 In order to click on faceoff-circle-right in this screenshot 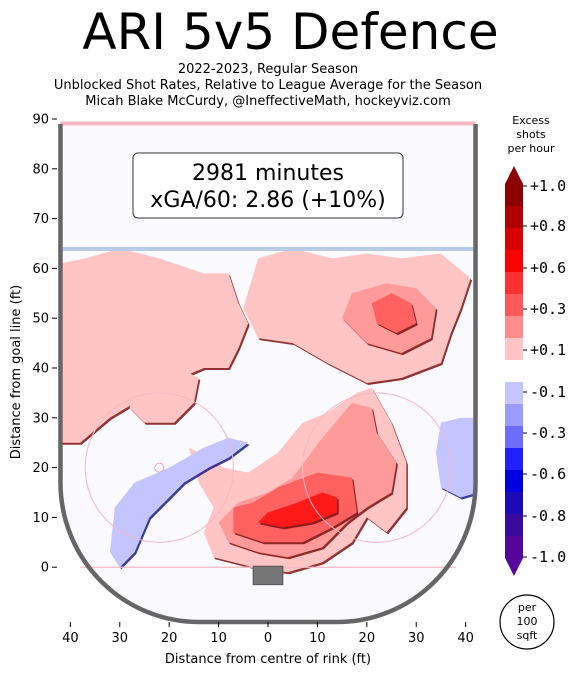, I will do `click(377, 467)`.